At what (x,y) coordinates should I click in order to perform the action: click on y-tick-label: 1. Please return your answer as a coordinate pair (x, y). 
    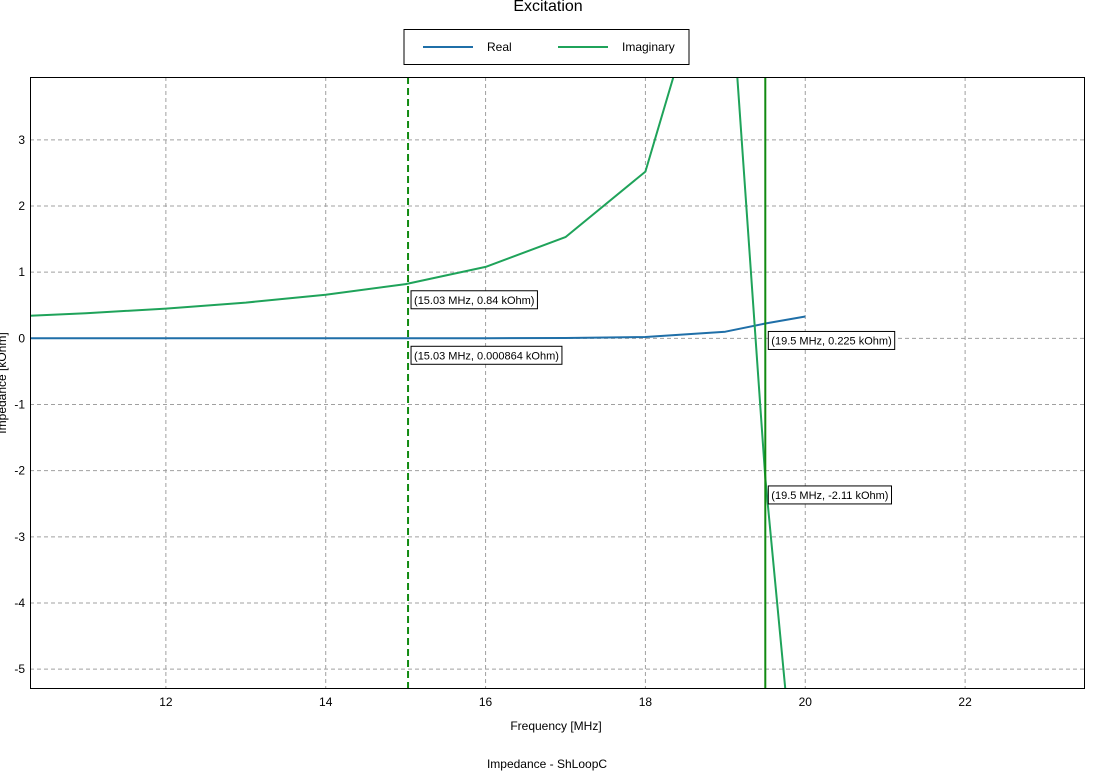
    Looking at the image, I should click on (21, 272).